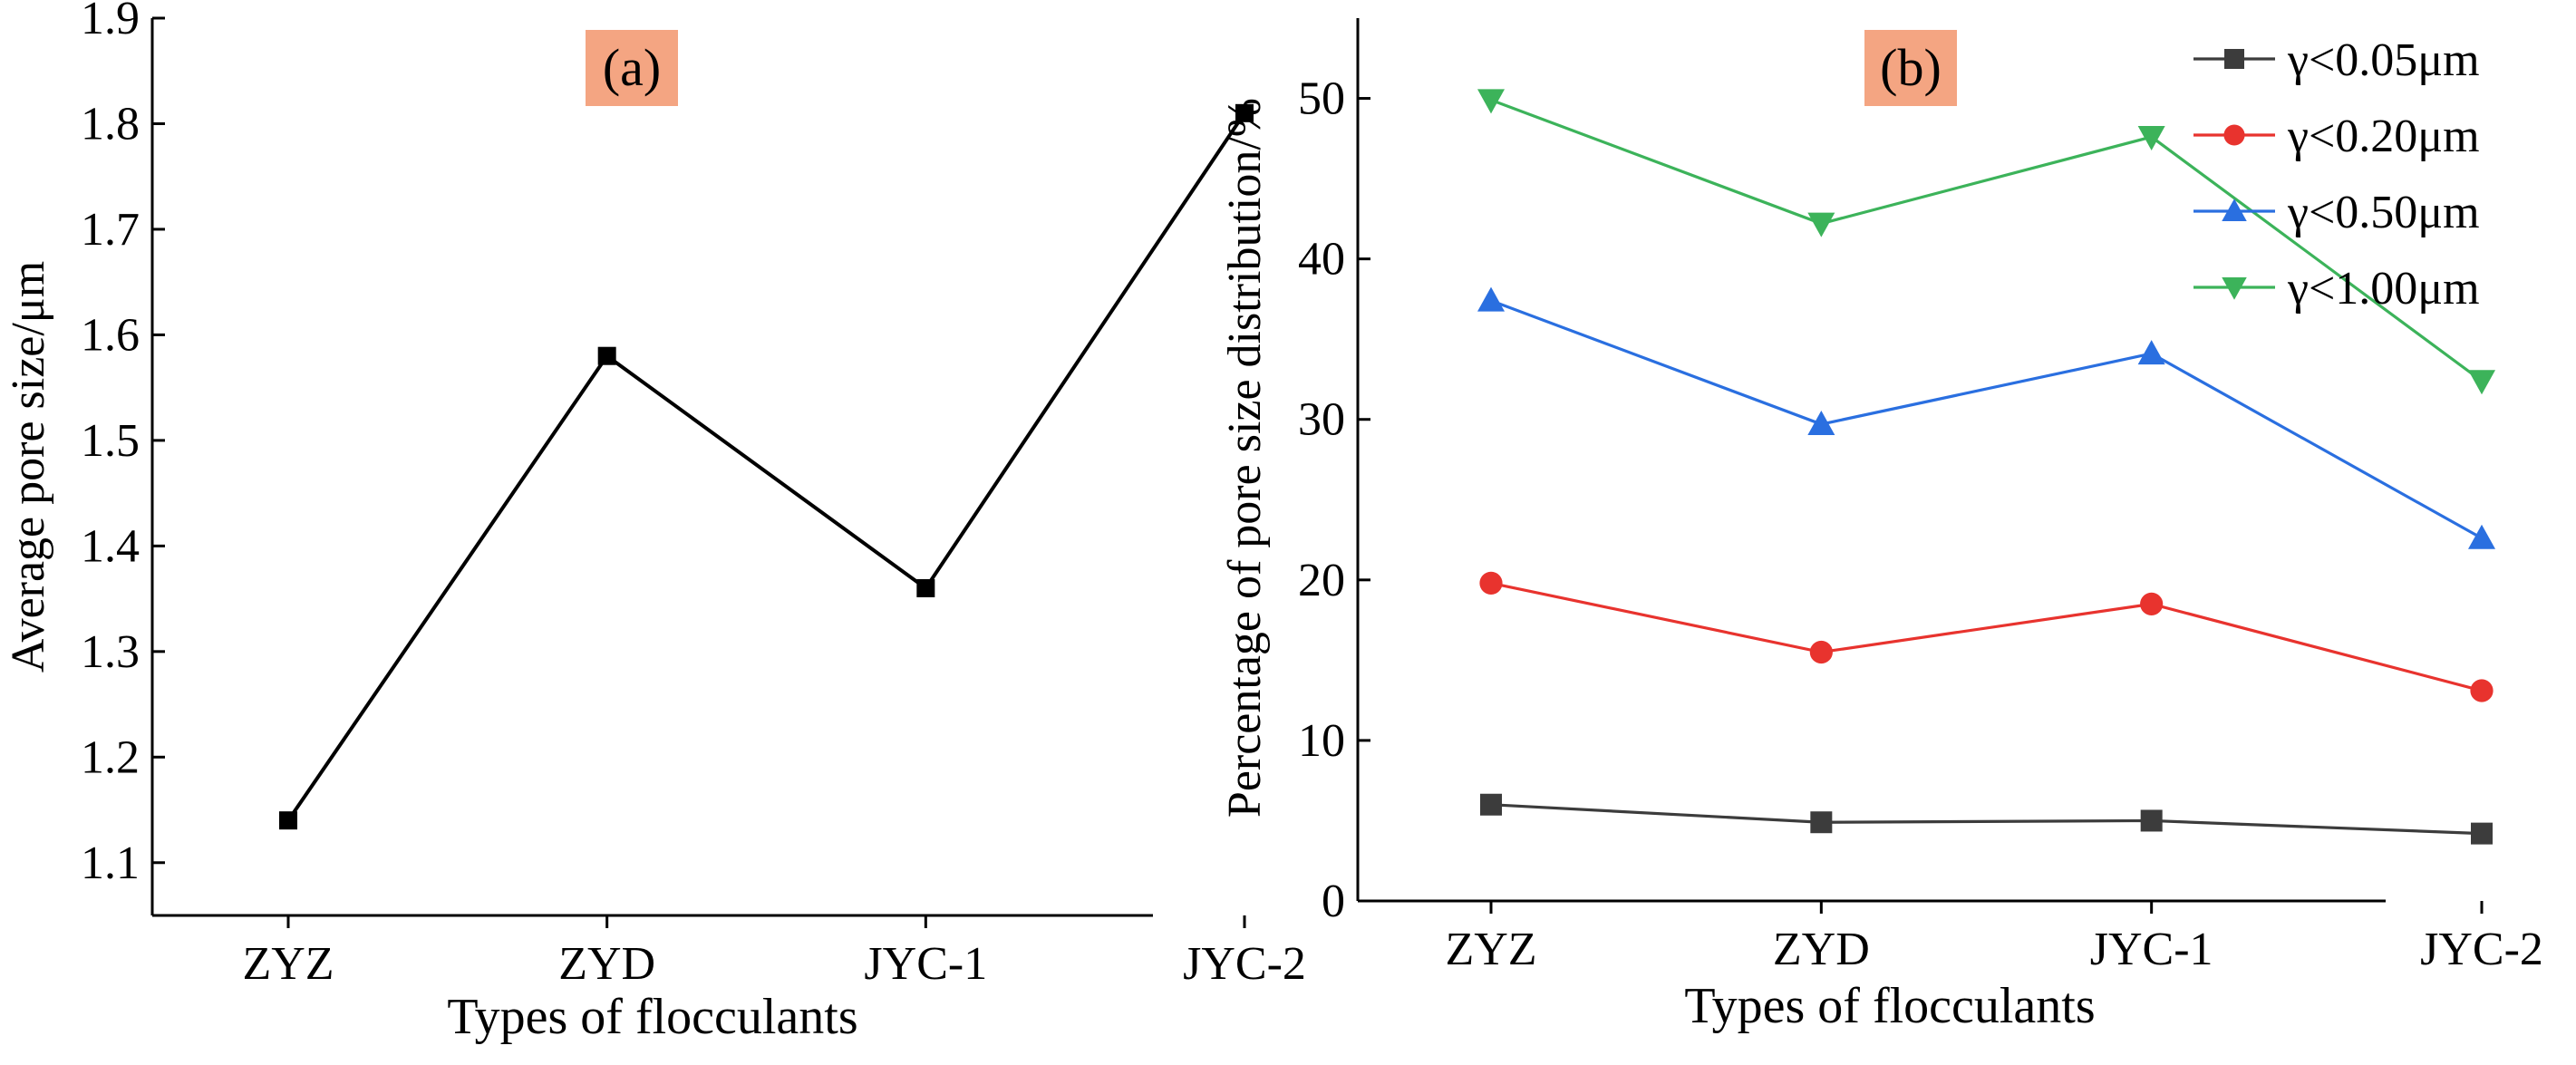 This screenshot has width=2576, height=1065. I want to click on y-tick-label: 40, so click(1321, 260).